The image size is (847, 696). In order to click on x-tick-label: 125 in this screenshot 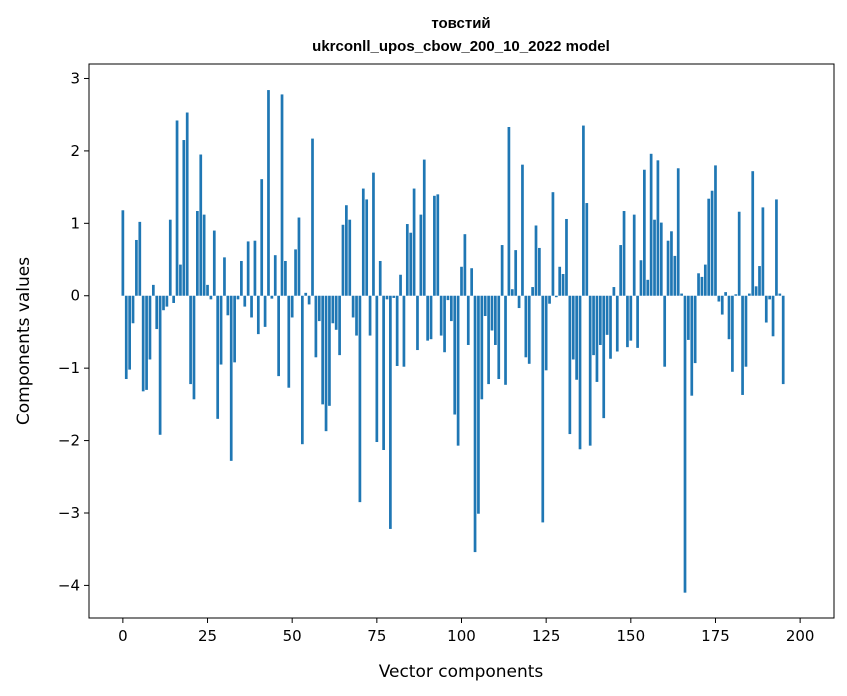, I will do `click(546, 636)`.